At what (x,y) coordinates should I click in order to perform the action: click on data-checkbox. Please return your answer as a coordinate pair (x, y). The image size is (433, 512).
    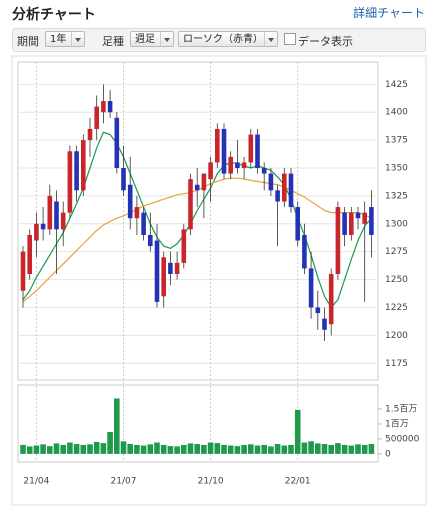
    Looking at the image, I should click on (290, 39).